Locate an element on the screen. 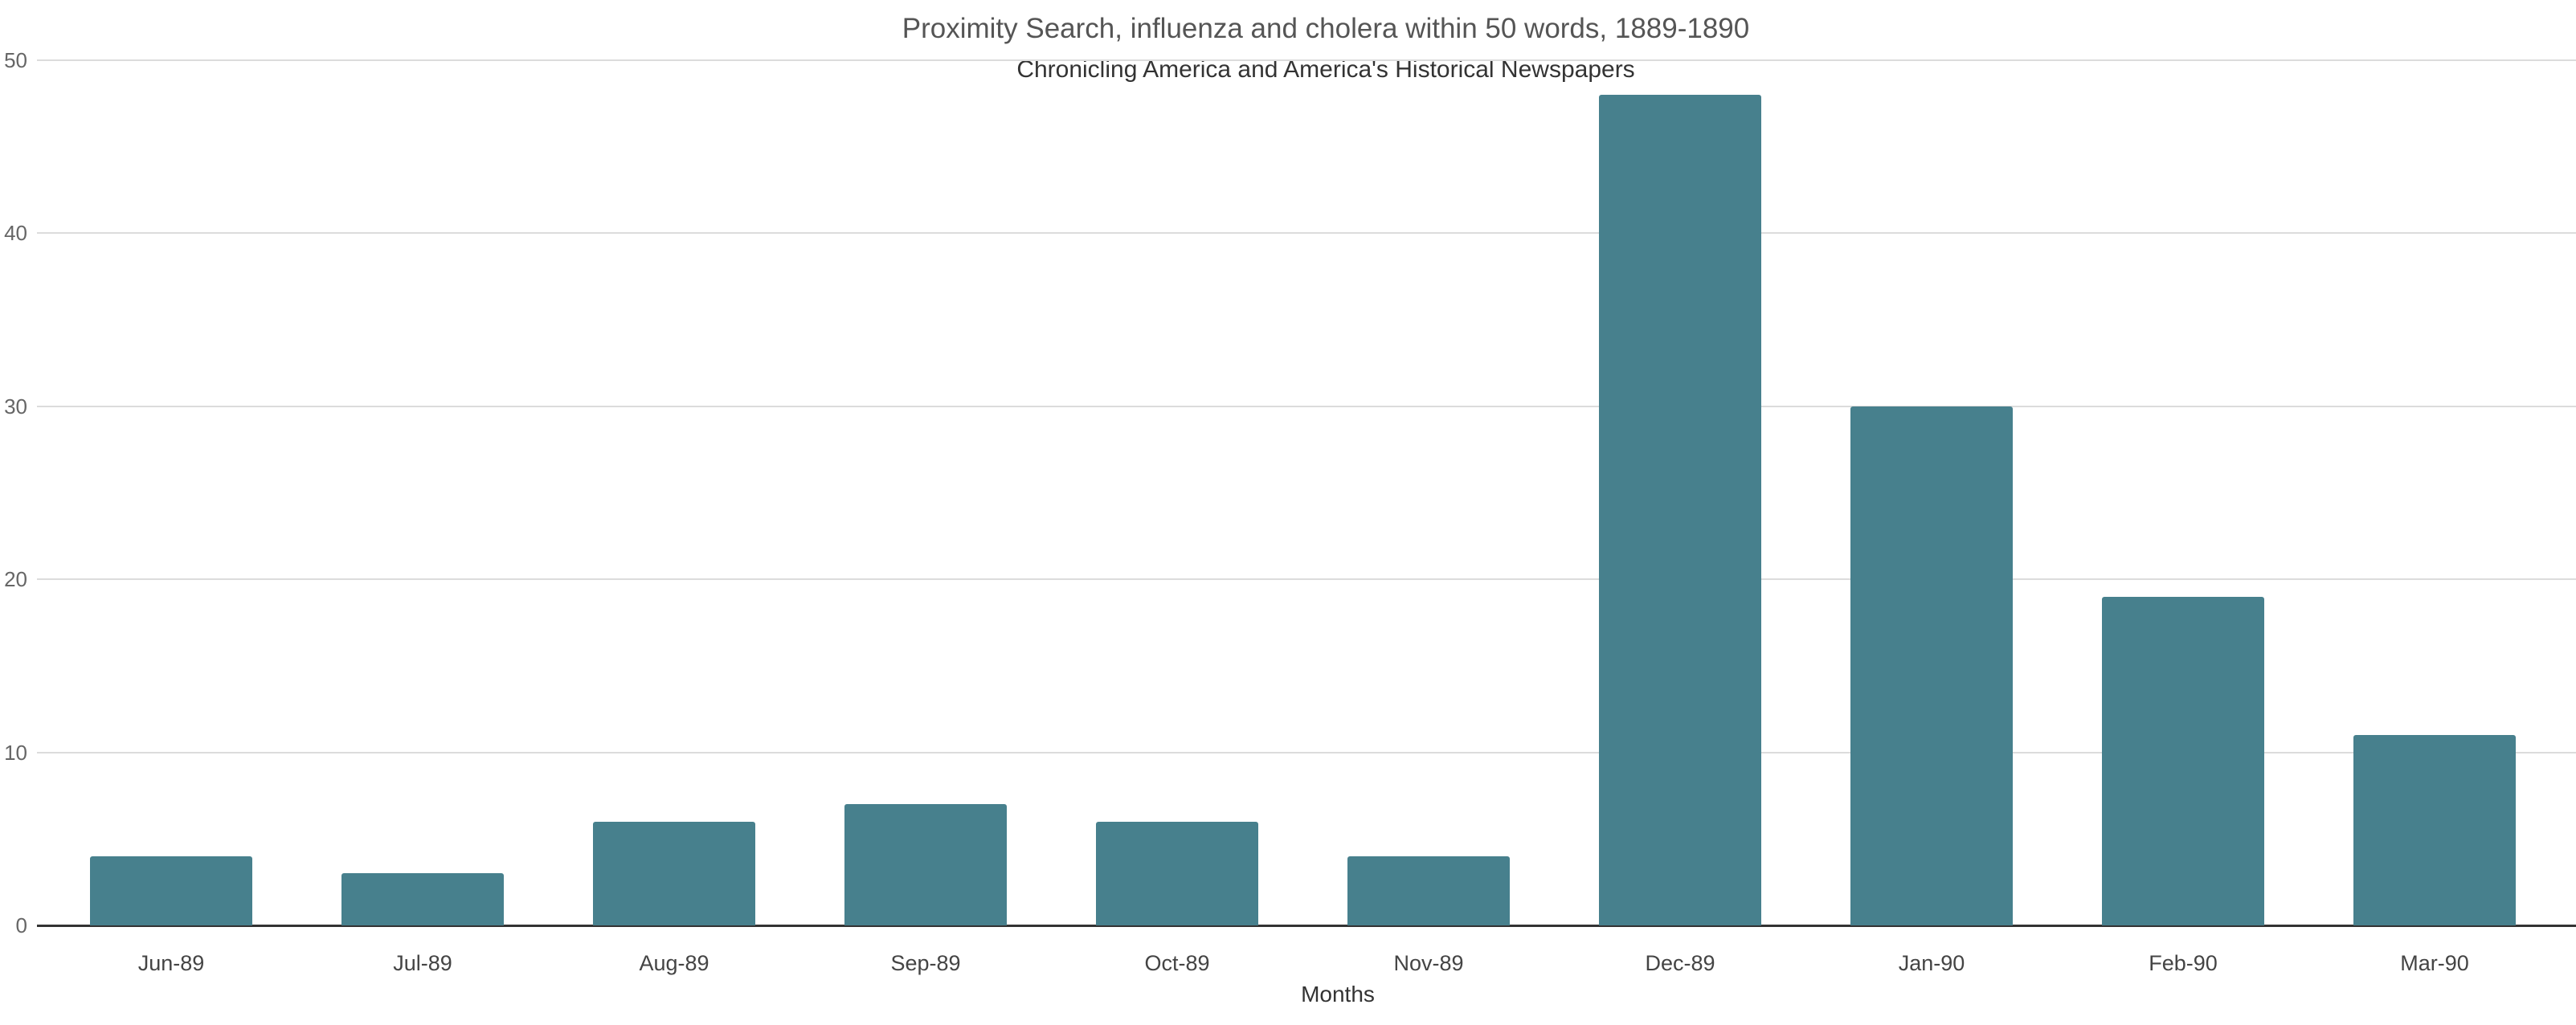 This screenshot has height=1025, width=2576. y-tick-label: 40 is located at coordinates (15, 233).